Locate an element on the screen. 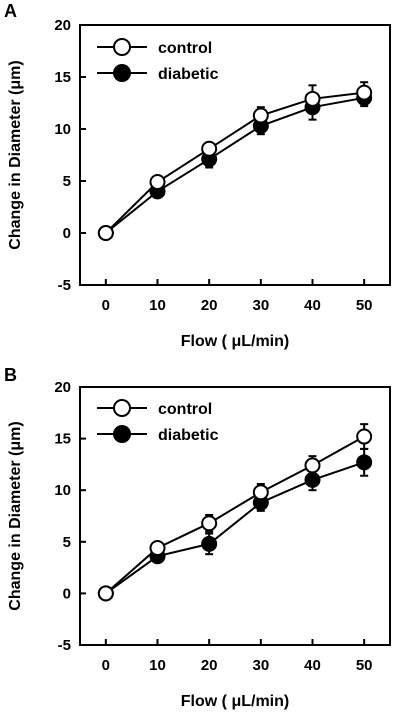  panel-label: A is located at coordinates (10, 11).